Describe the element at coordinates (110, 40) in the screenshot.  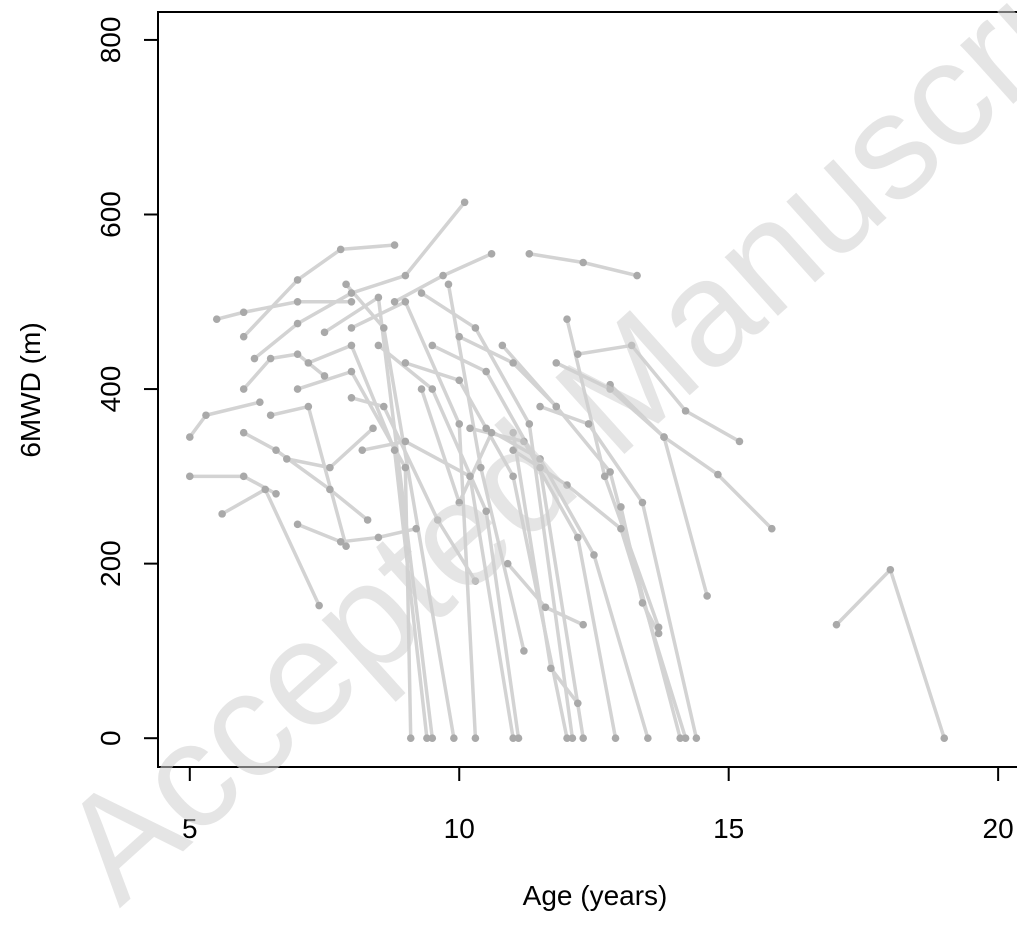
I see `y-tick-label: 800` at that location.